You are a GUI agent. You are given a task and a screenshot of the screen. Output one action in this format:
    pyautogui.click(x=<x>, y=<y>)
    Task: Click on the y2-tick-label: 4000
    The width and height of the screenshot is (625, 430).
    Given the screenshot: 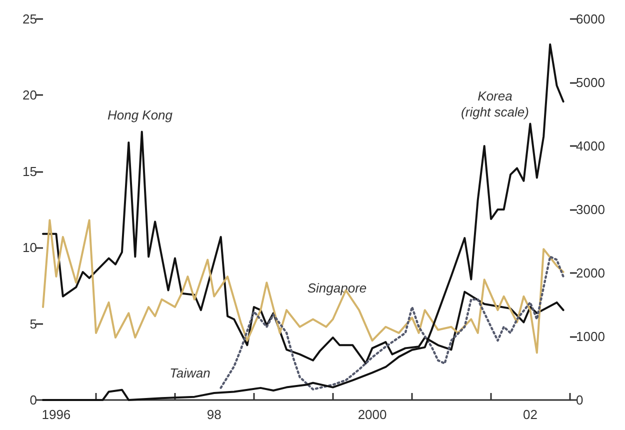 What is the action you would take?
    pyautogui.click(x=590, y=146)
    